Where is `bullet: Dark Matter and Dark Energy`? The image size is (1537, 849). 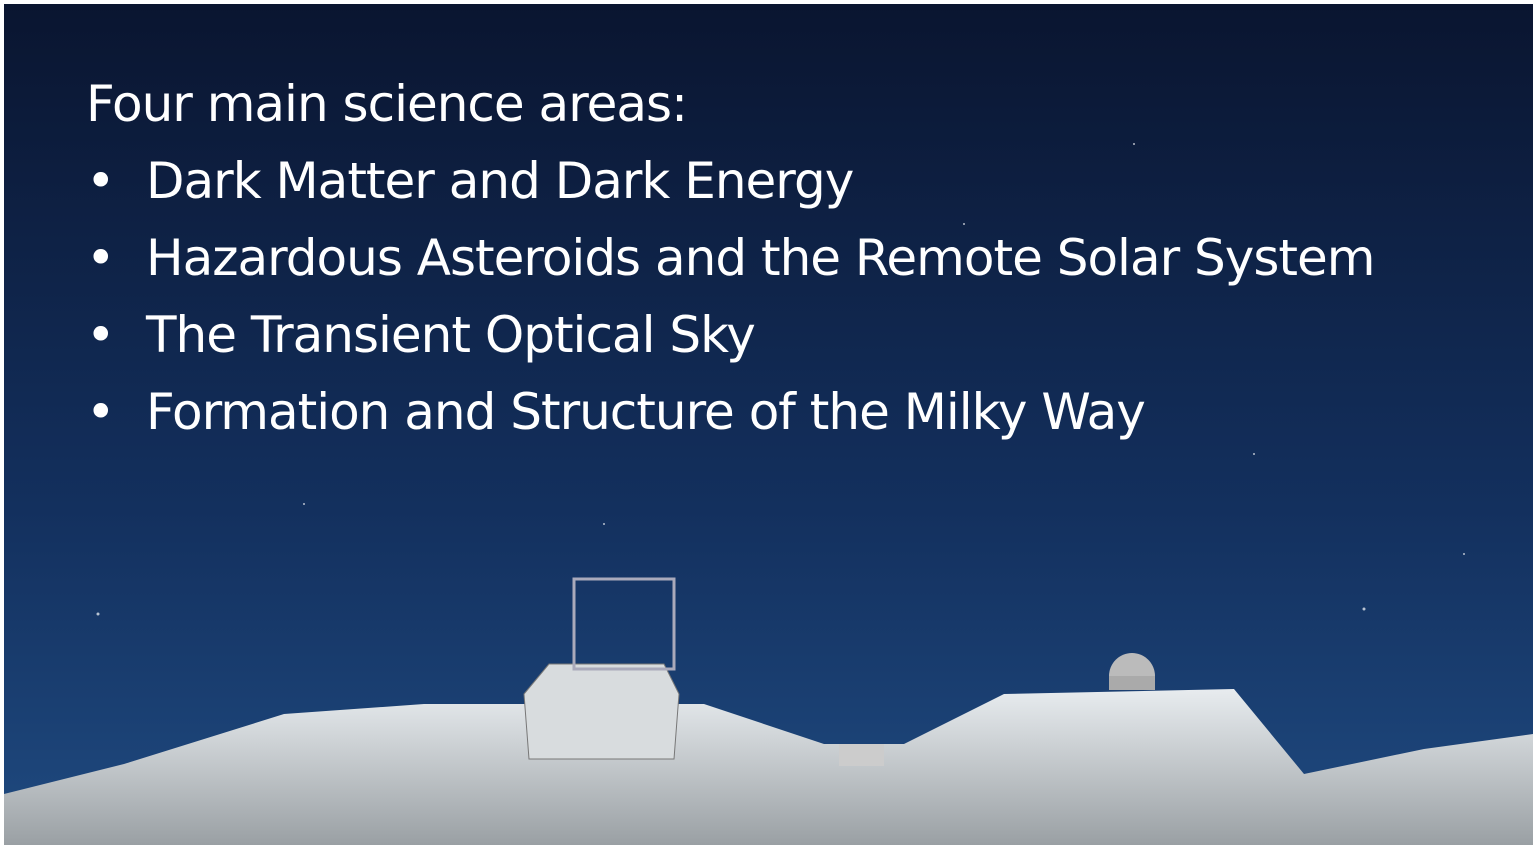 bullet: Dark Matter and Dark Energy is located at coordinates (730, 181).